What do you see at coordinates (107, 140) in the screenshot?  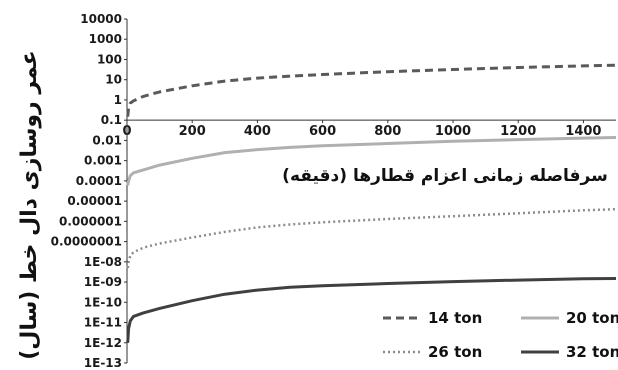 I see `y-tick-label: 0.01` at bounding box center [107, 140].